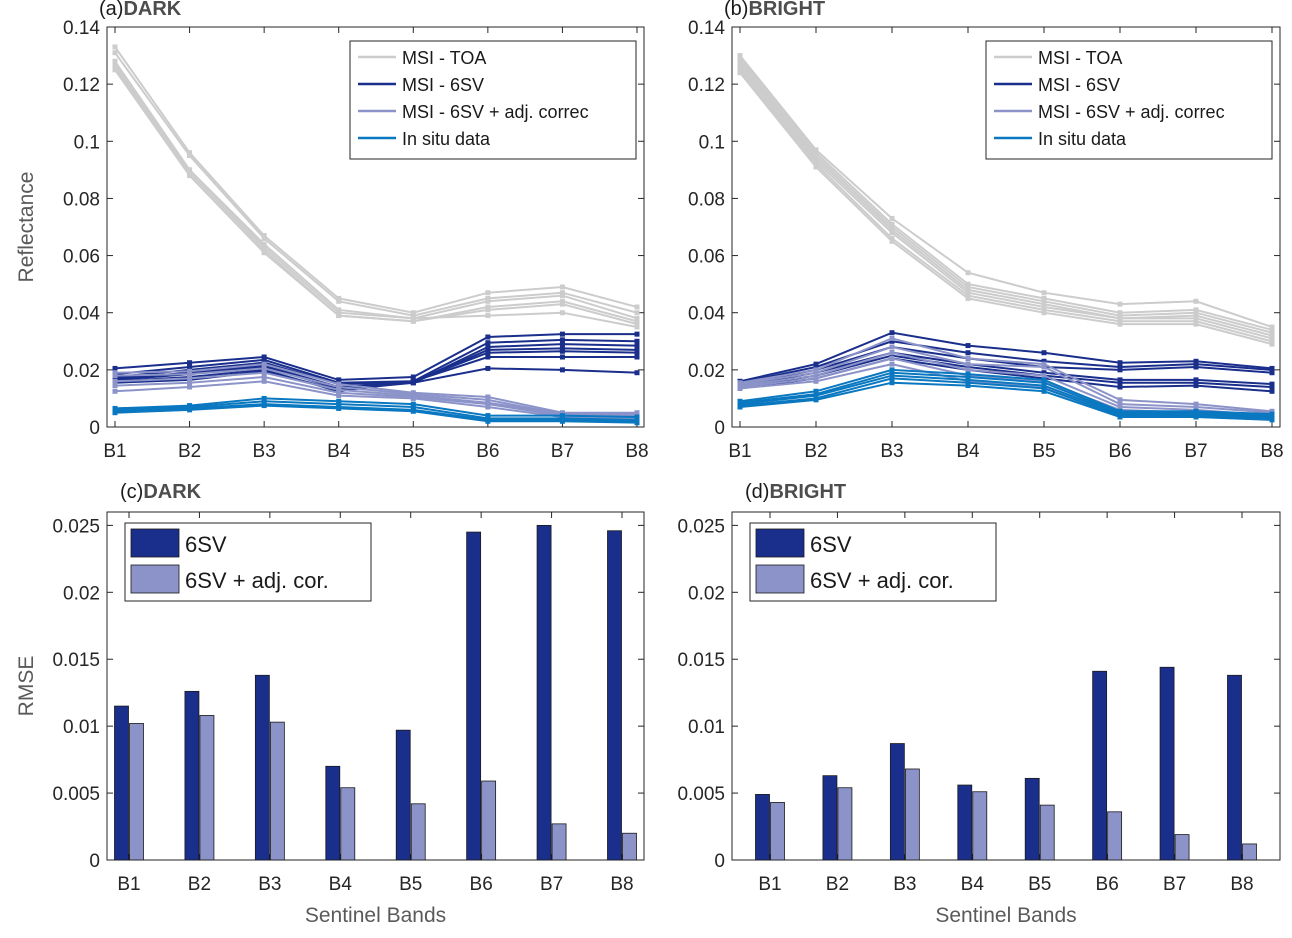 The image size is (1292, 938). I want to click on legend-c: 6SV 6SV + adj. cor., so click(248, 562).